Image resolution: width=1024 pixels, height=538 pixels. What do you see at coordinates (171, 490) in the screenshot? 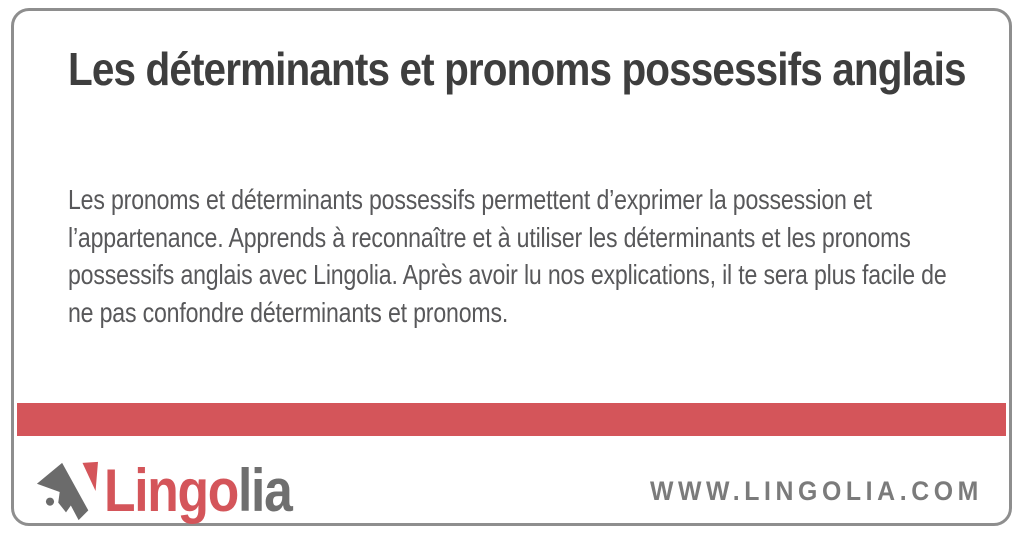
I see `logo-text-lingo: Lingo` at bounding box center [171, 490].